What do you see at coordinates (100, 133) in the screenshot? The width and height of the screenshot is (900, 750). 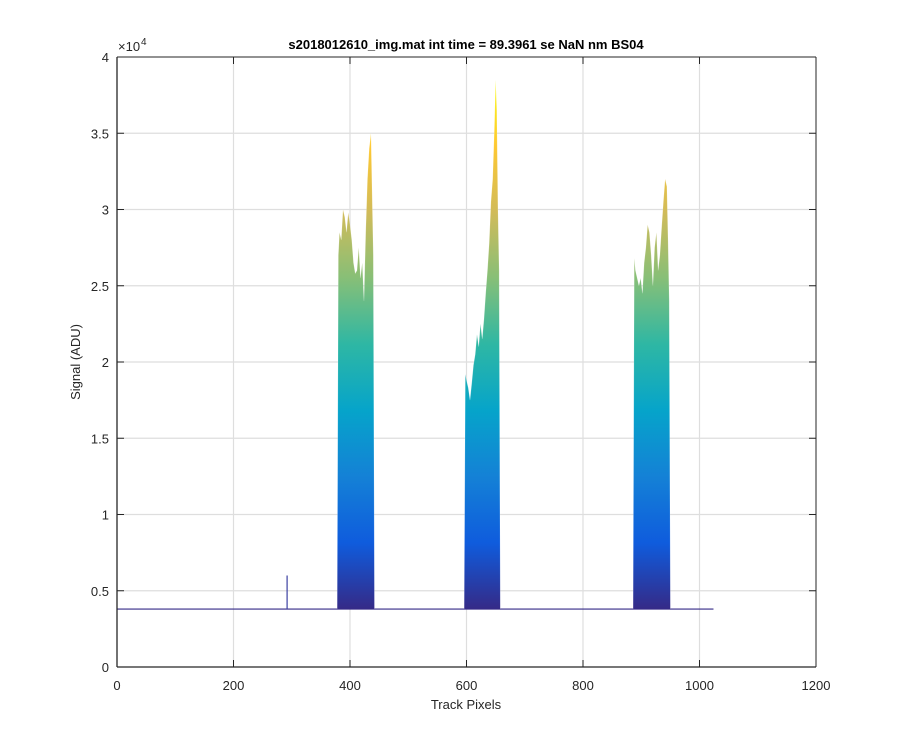 I see `y-tick-label: 3.5` at bounding box center [100, 133].